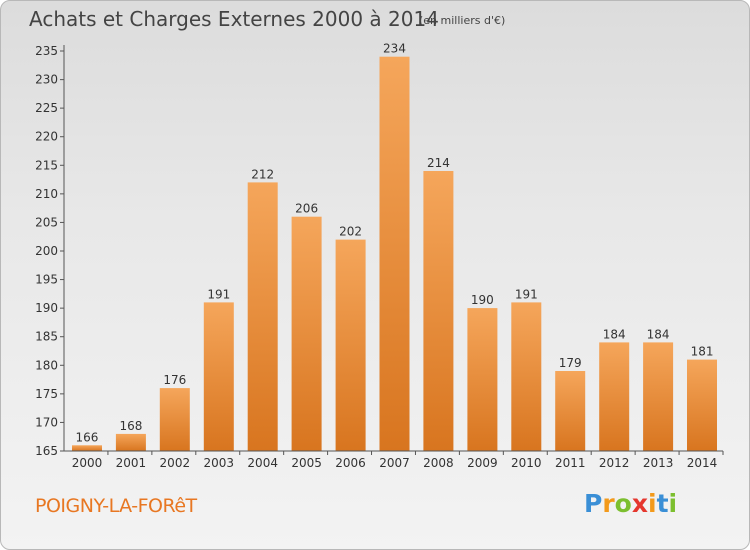 The image size is (750, 550). I want to click on y-tick-label: 200, so click(46, 251).